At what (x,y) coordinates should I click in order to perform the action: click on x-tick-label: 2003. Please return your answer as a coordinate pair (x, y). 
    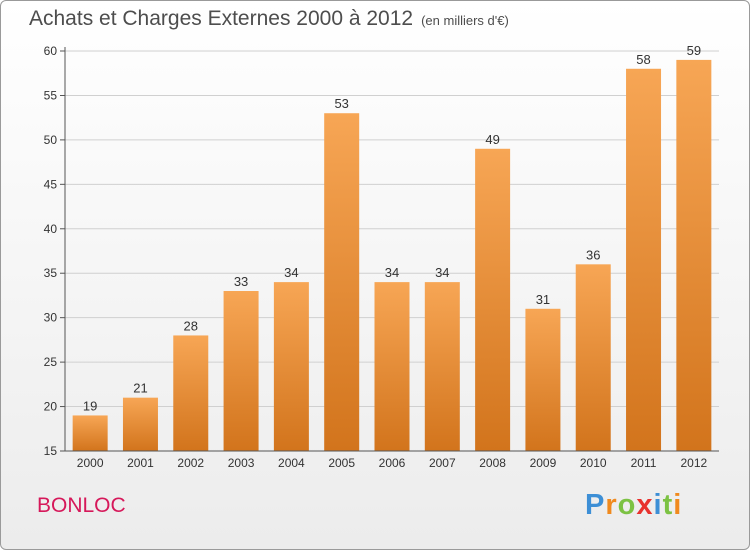
    Looking at the image, I should click on (241, 463).